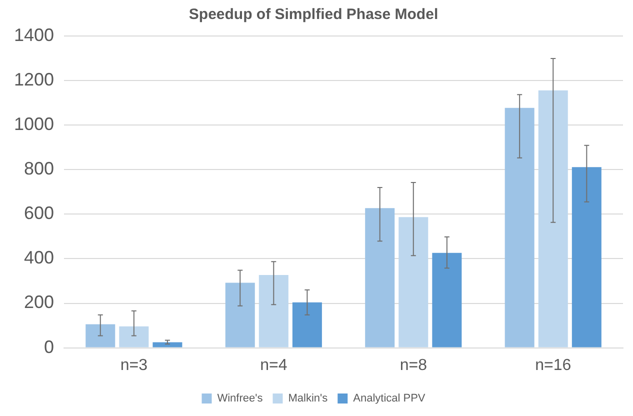 This screenshot has width=633, height=416. Describe the element at coordinates (39, 258) in the screenshot. I see `y-tick-label: 400` at that location.